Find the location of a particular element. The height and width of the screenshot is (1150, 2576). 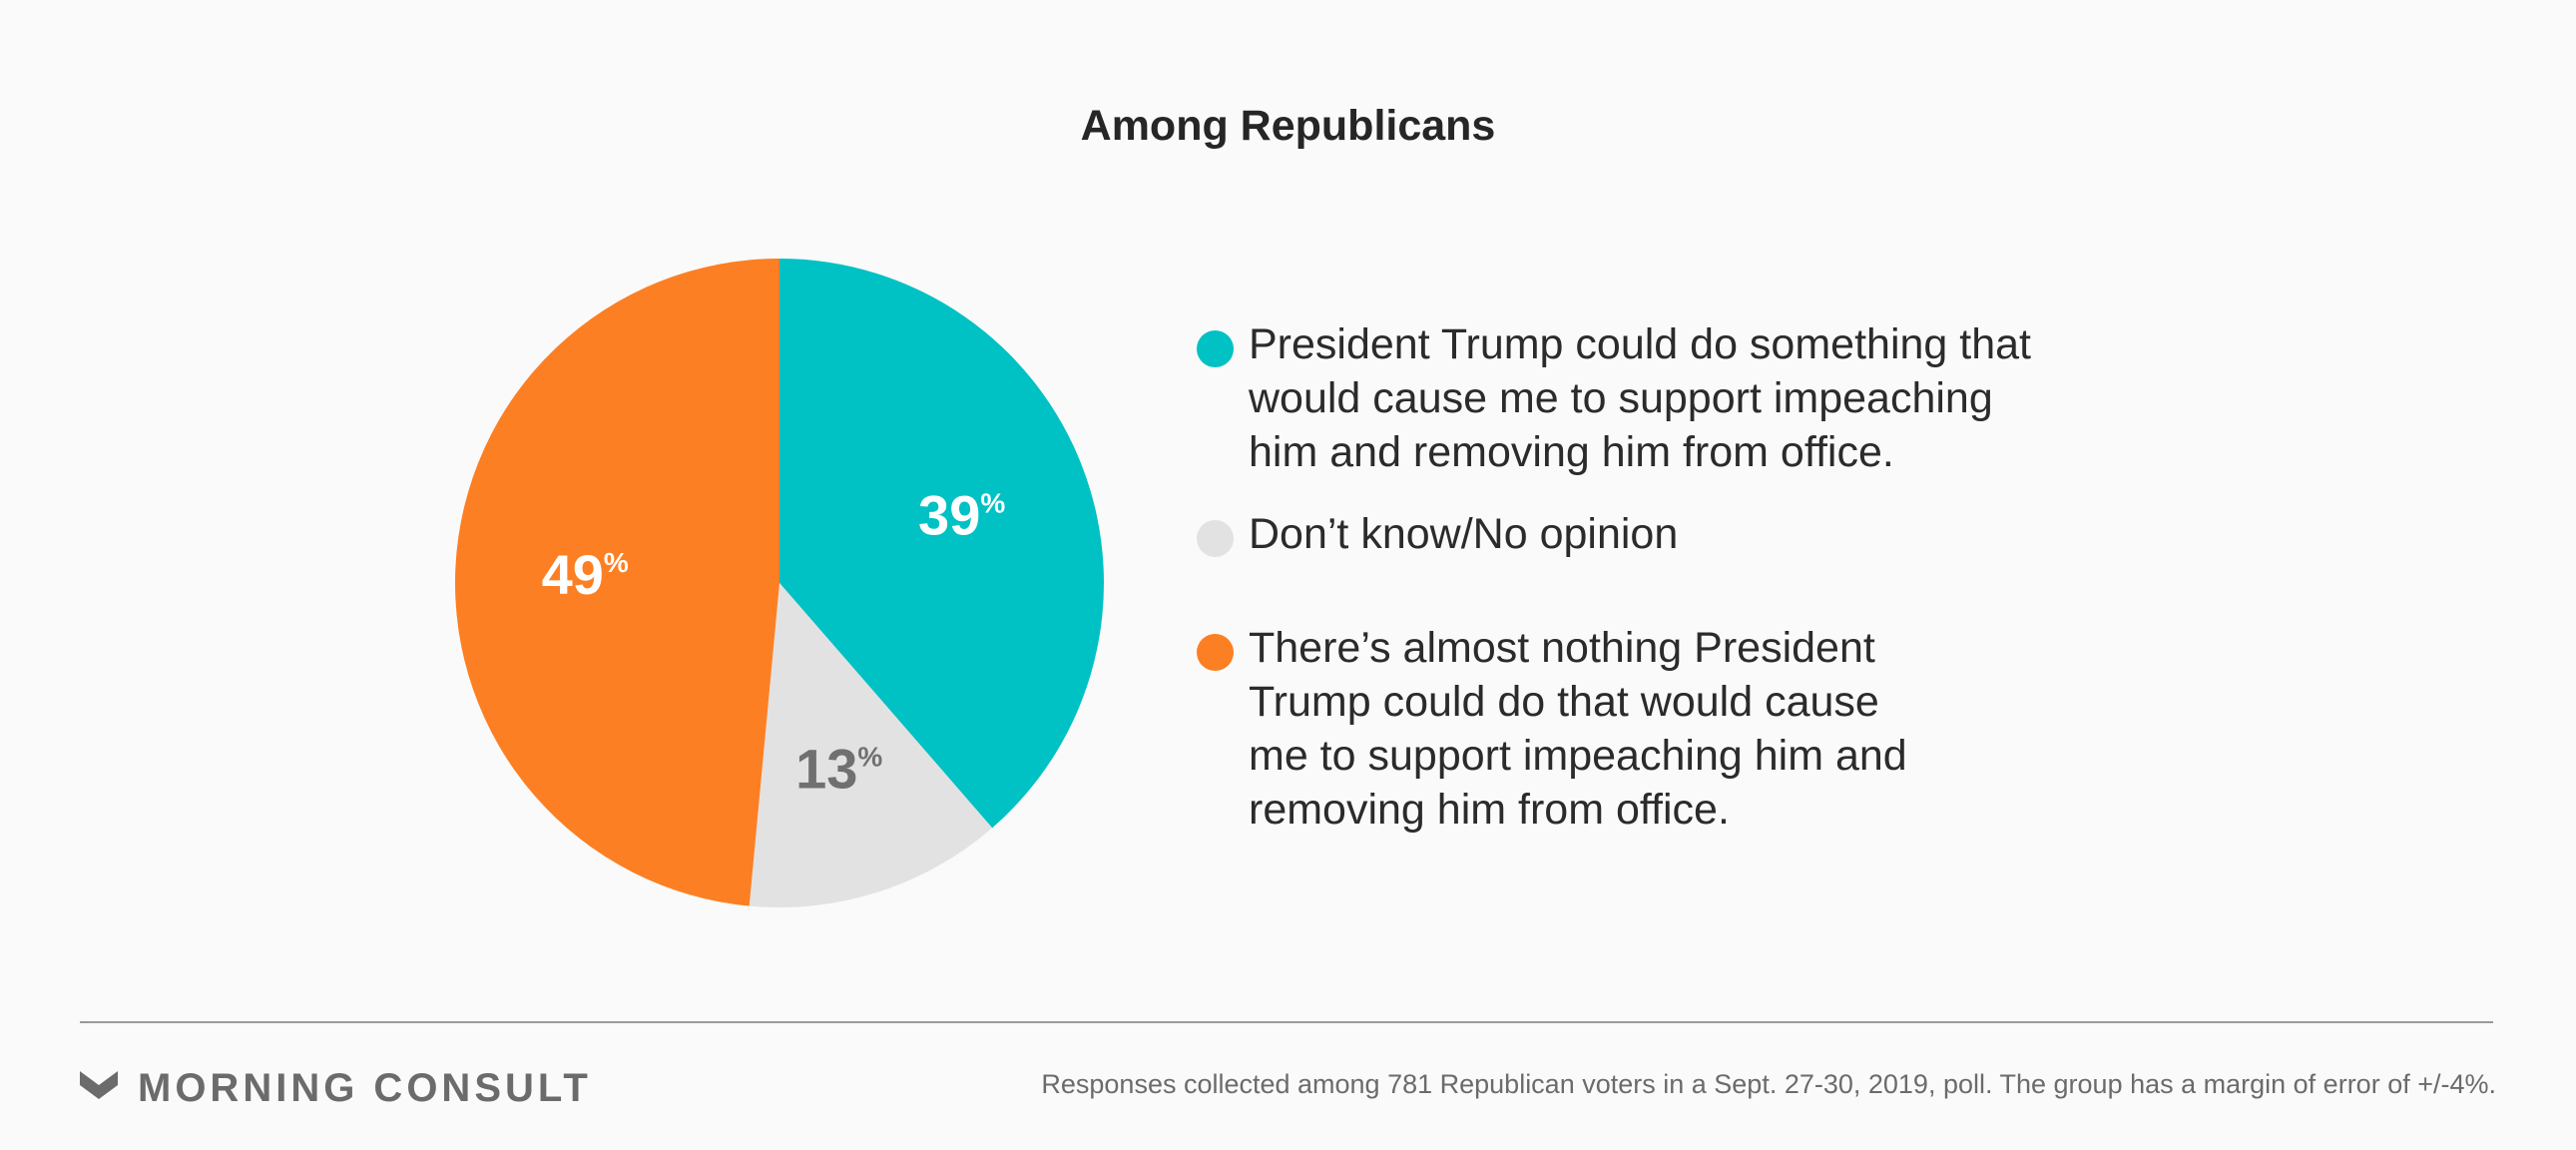

pie-slice-dont-know is located at coordinates (871, 745).